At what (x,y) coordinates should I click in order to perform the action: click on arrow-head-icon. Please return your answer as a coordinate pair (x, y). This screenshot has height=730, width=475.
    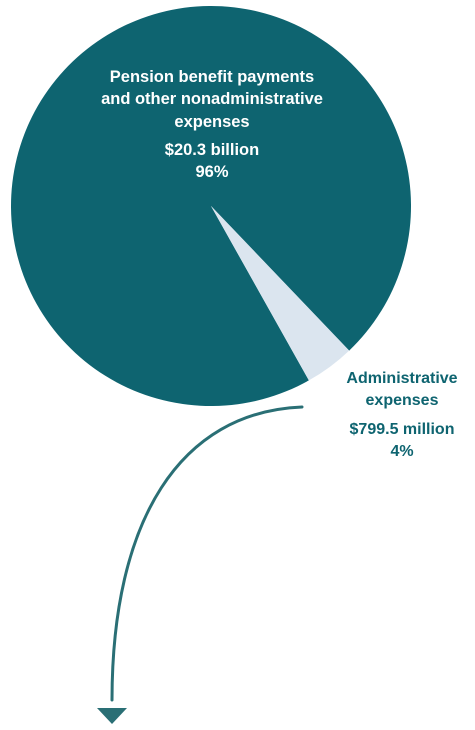
    Looking at the image, I should click on (112, 716).